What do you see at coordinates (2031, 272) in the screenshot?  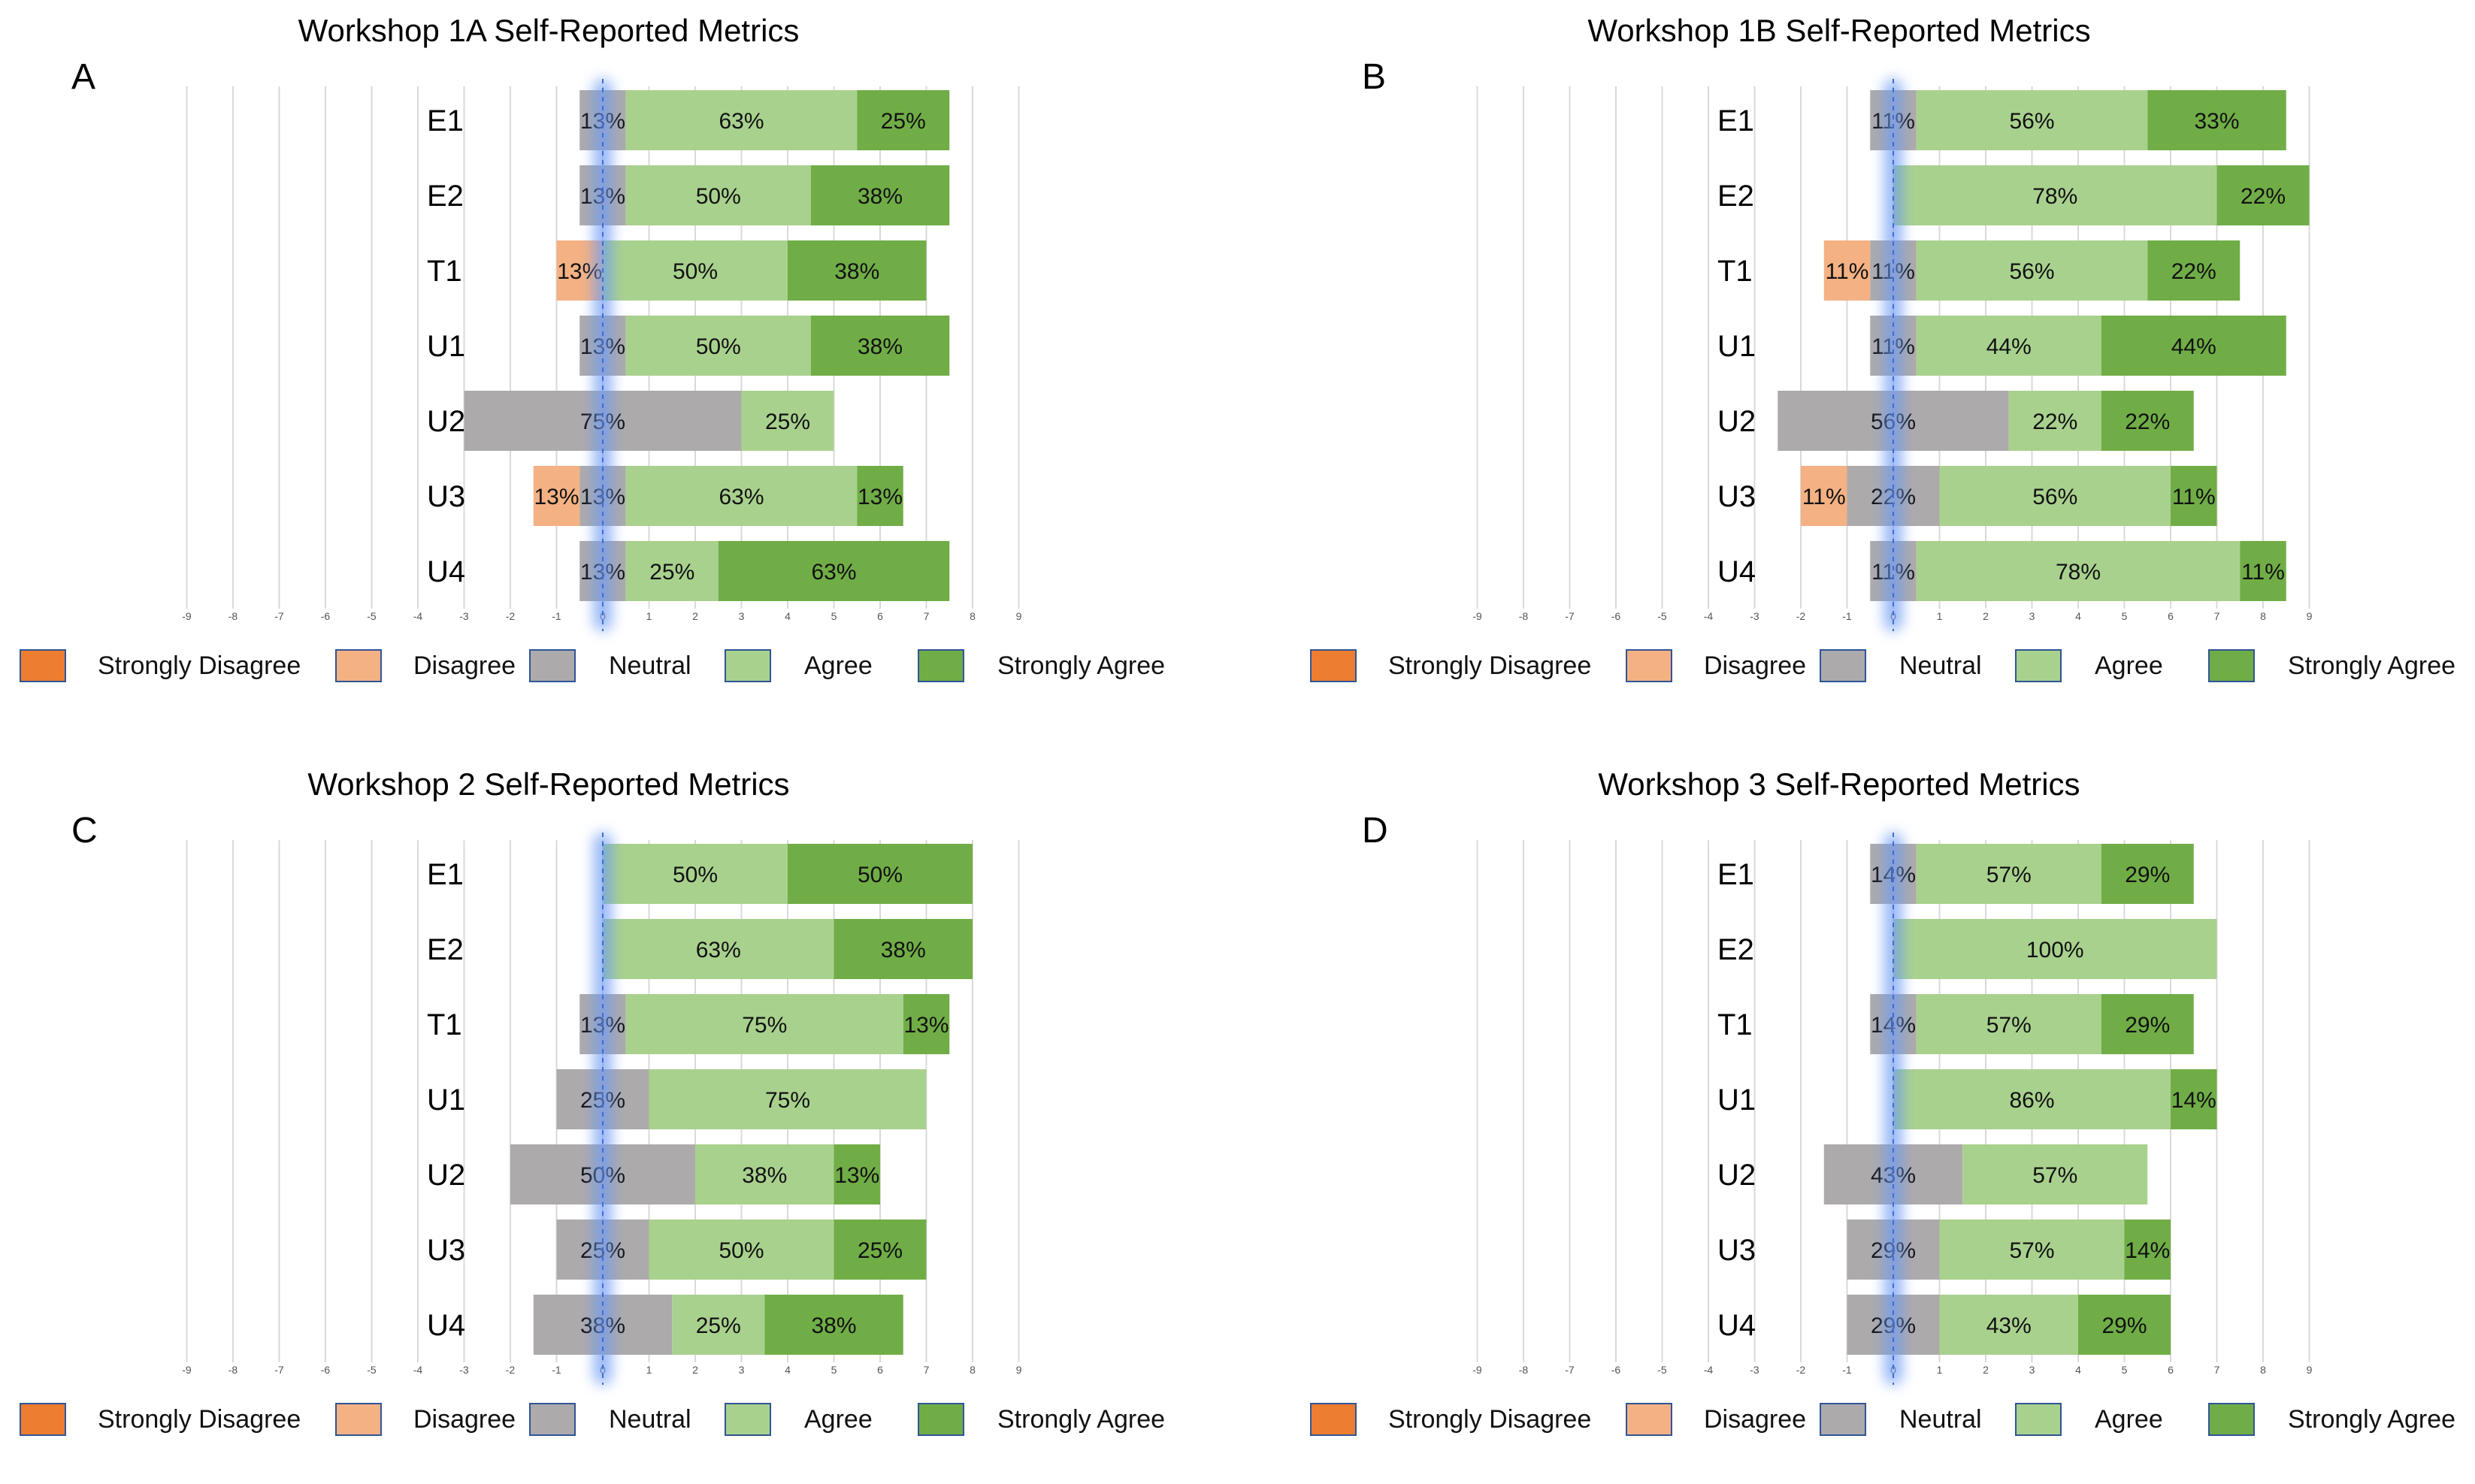 I see `data-label: 56%` at bounding box center [2031, 272].